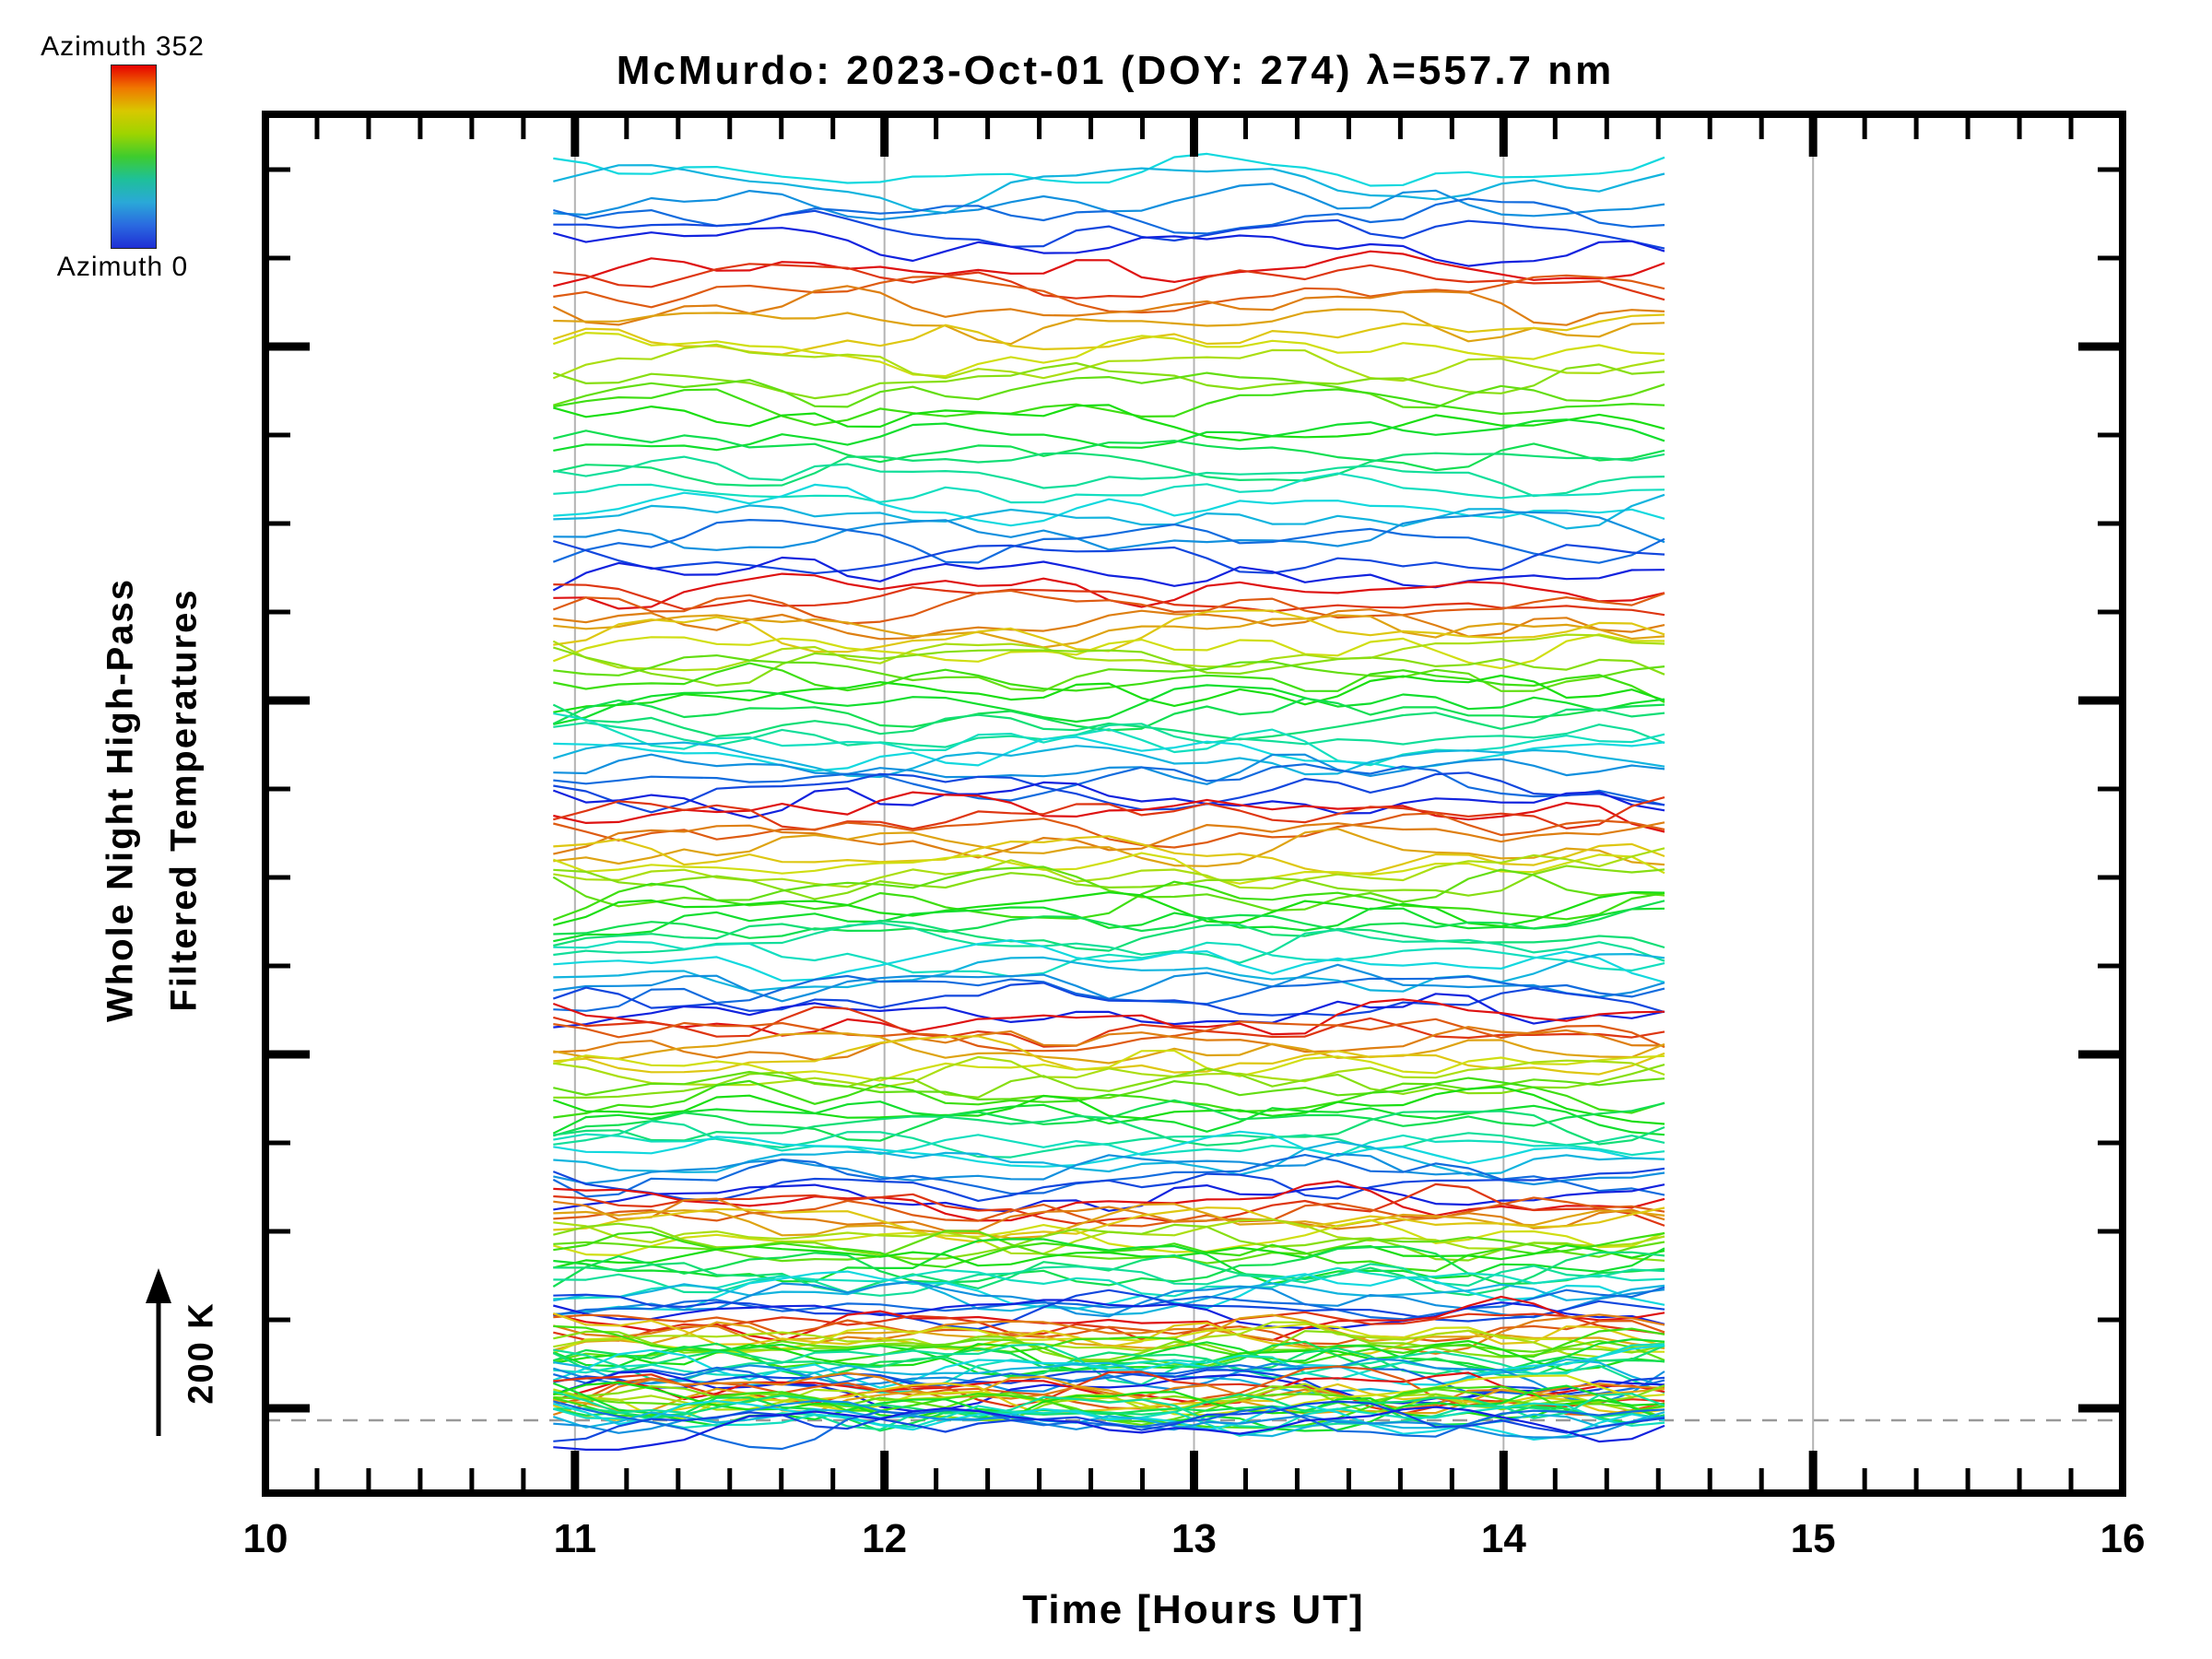  Describe the element at coordinates (158, 1285) in the screenshot. I see `scale-arrow-head` at that location.